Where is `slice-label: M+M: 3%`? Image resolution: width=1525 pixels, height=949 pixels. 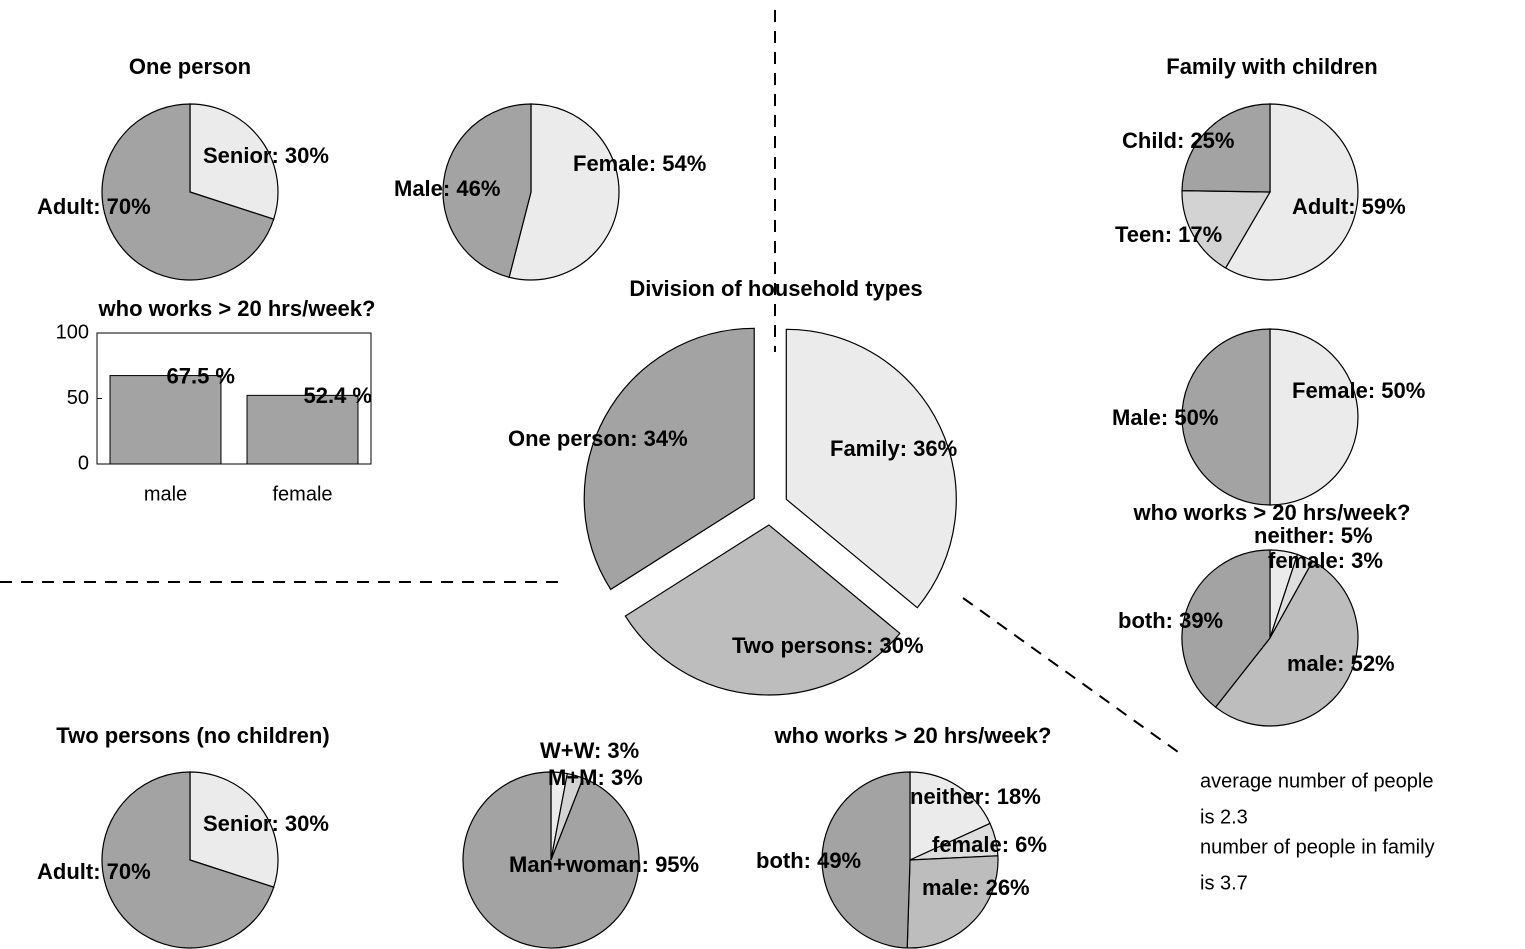 slice-label: M+M: 3% is located at coordinates (595, 777).